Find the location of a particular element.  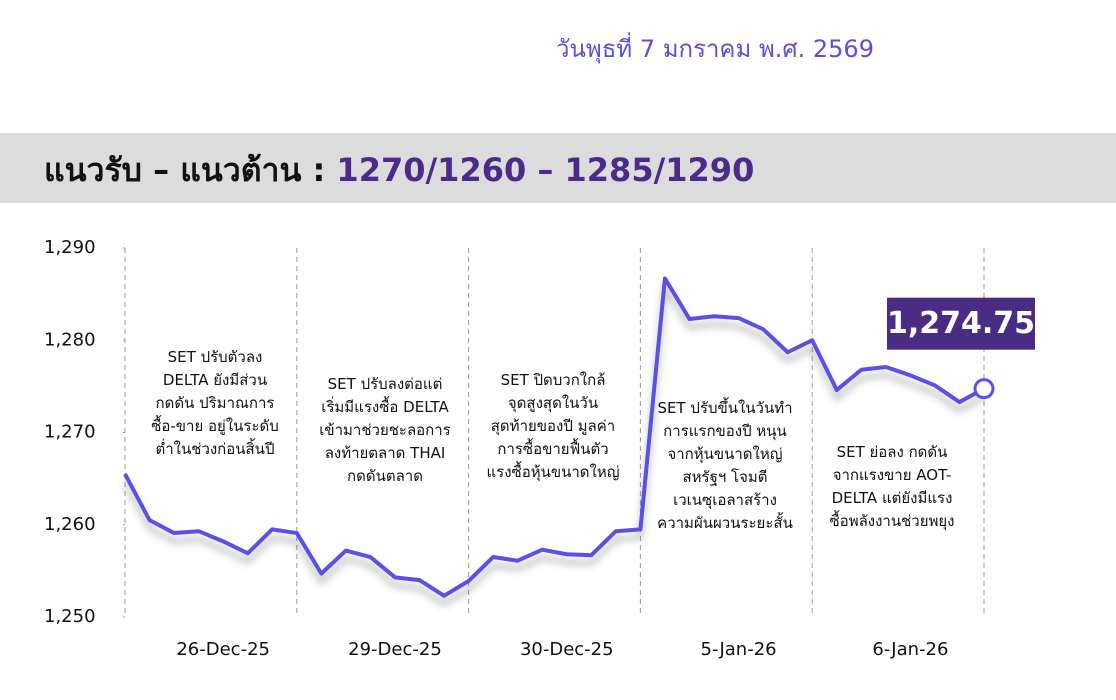

annotation-line: SET ปรับลงต่อแต่ is located at coordinates (385, 384).